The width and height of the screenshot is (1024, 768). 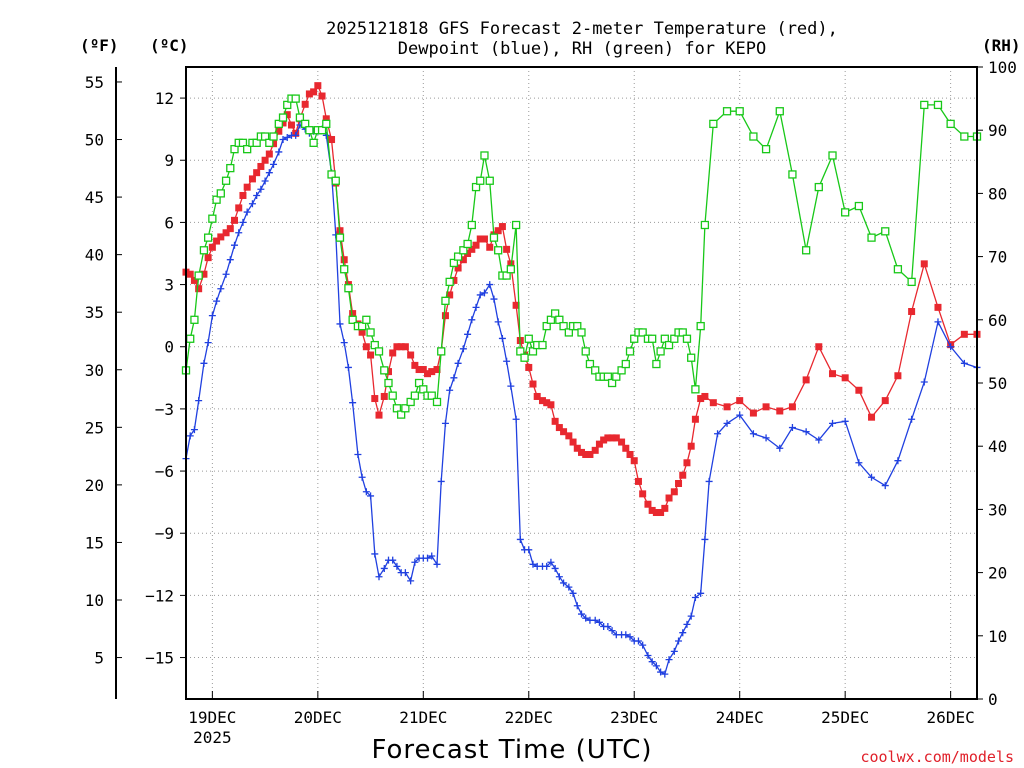 What do you see at coordinates (94, 600) in the screenshot?
I see `fahrenheit-tick-label: 10` at bounding box center [94, 600].